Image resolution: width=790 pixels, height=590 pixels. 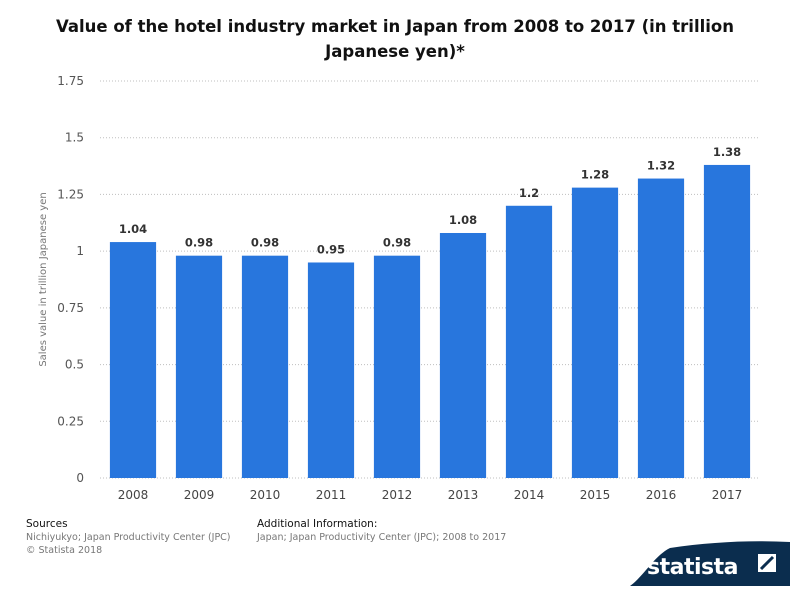 What do you see at coordinates (317, 524) in the screenshot?
I see `additional-info-heading: Additional Information:` at bounding box center [317, 524].